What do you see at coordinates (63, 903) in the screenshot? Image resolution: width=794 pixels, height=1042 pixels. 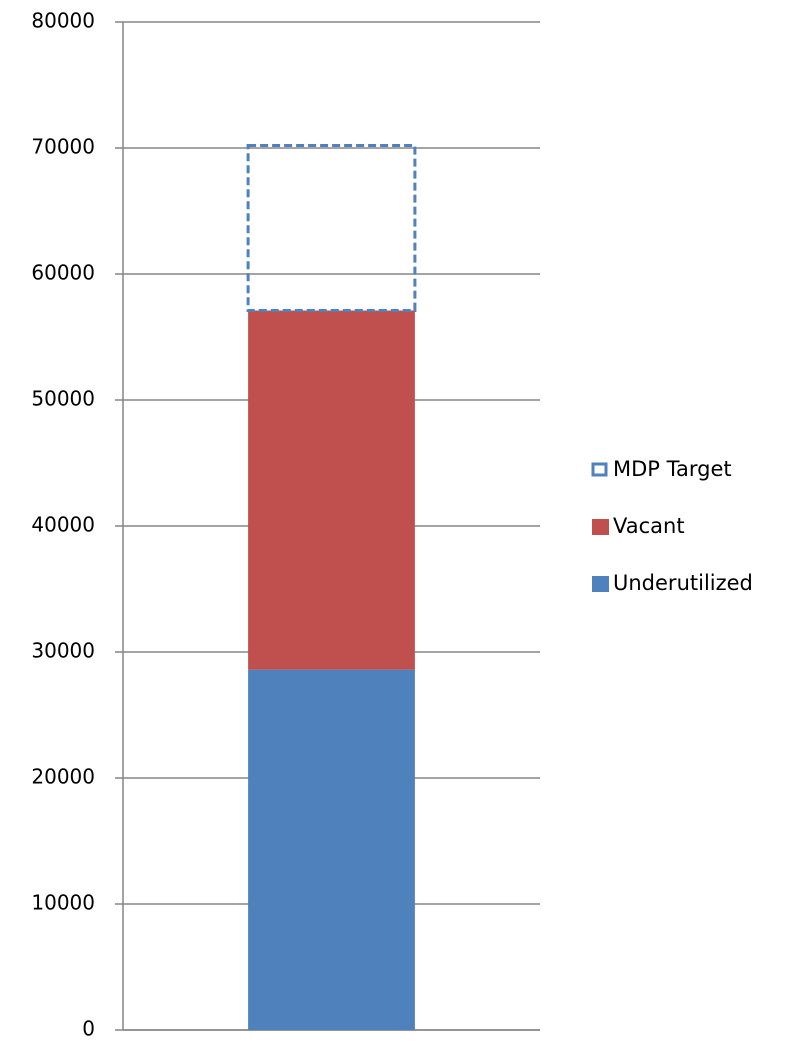 I see `y-tick-label: 10000` at bounding box center [63, 903].